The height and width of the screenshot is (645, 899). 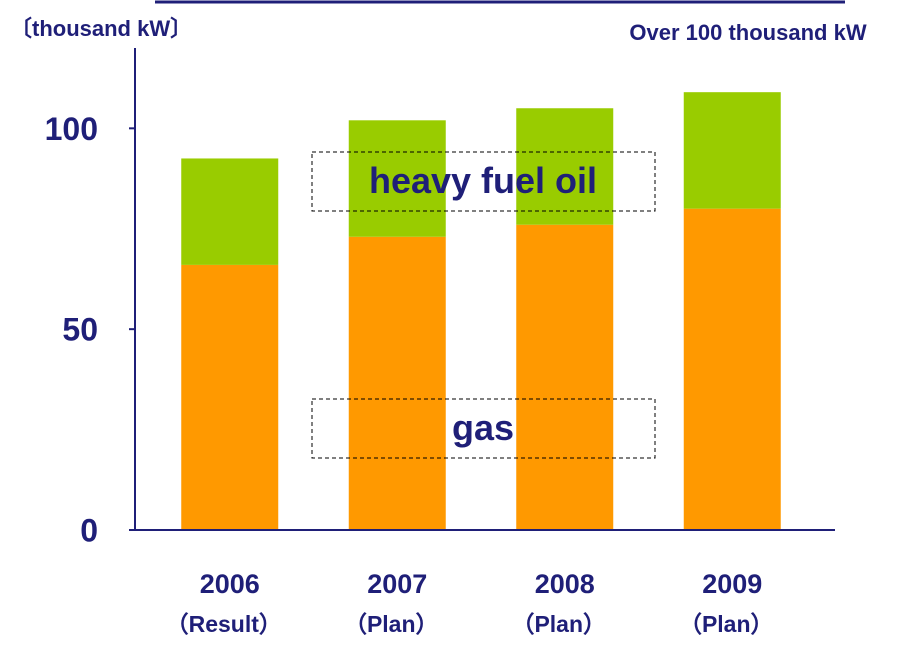 I want to click on annotation-text: Over 100 thousand kW, so click(x=748, y=32).